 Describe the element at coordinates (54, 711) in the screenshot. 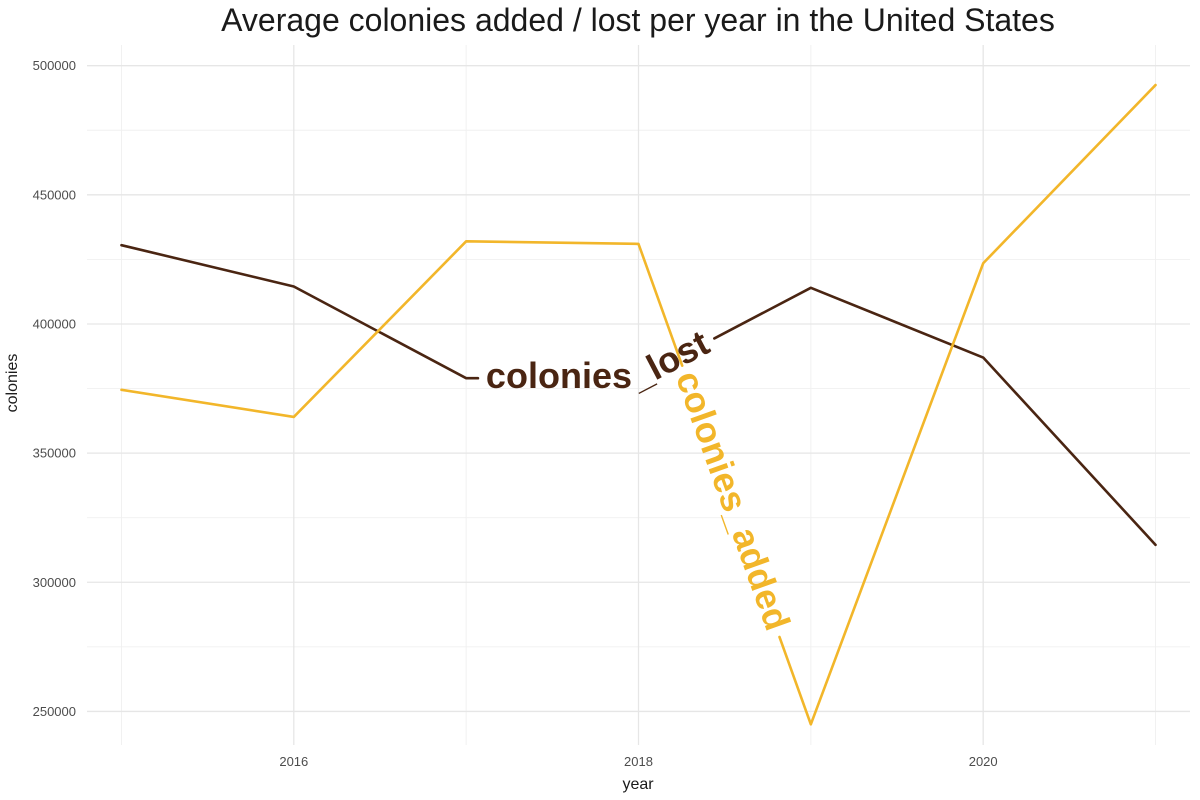

I see `y-tick-label: 250000` at that location.